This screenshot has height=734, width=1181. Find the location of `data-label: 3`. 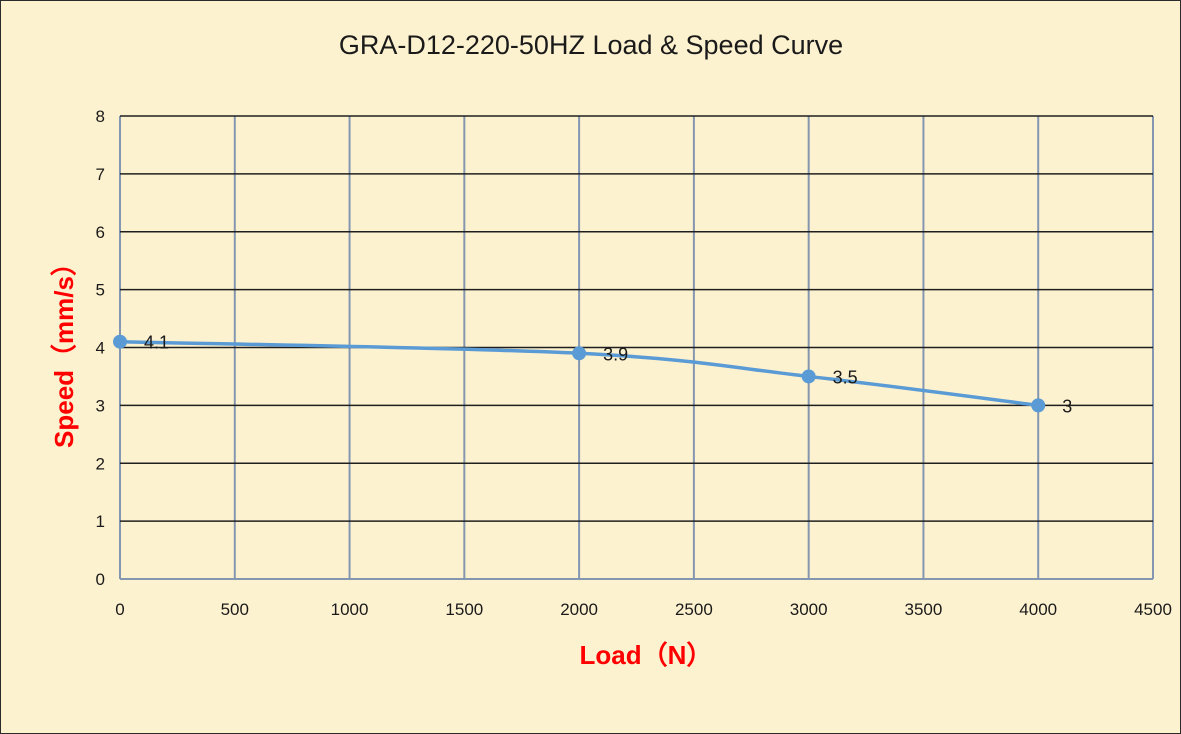

data-label: 3 is located at coordinates (1067, 406).